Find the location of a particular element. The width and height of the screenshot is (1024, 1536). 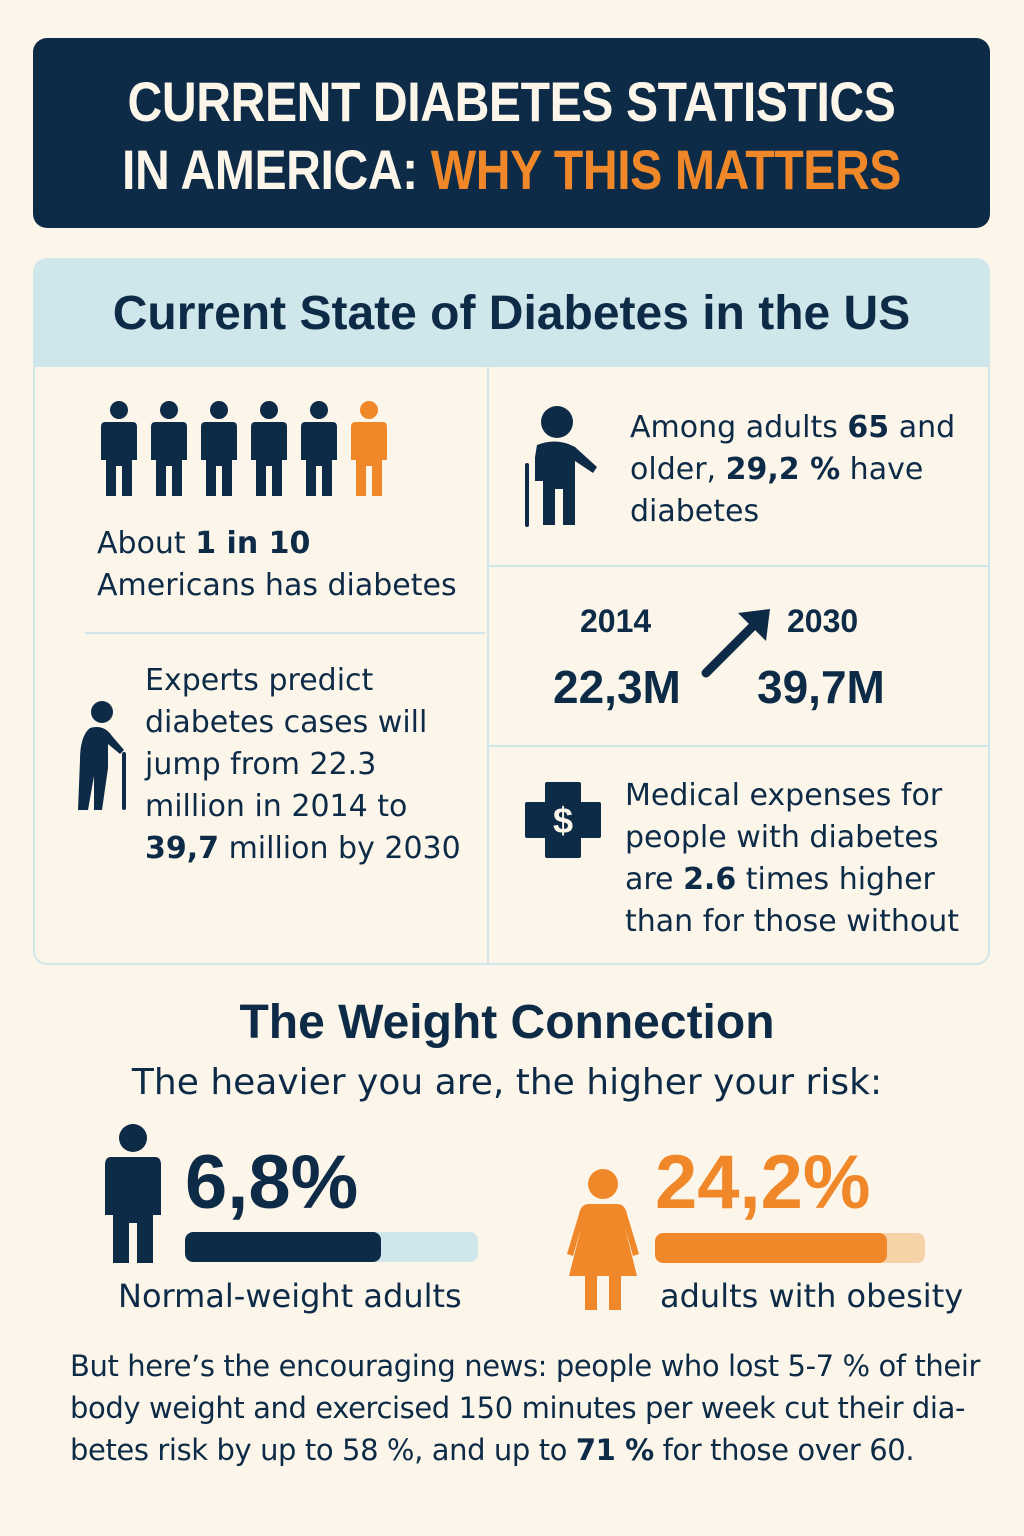

text: have diabetes is located at coordinates (777, 490).